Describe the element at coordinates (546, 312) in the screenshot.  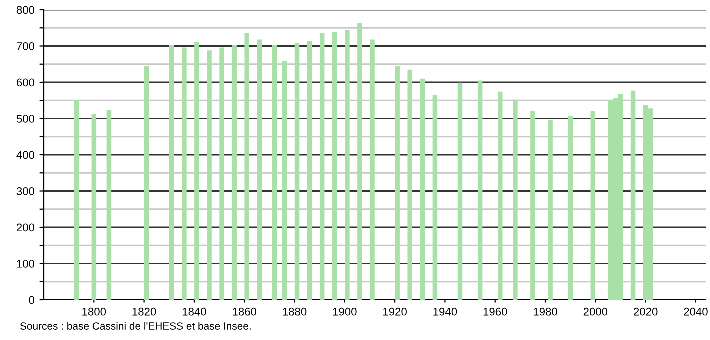
I see `x-tick-label: 1980` at that location.